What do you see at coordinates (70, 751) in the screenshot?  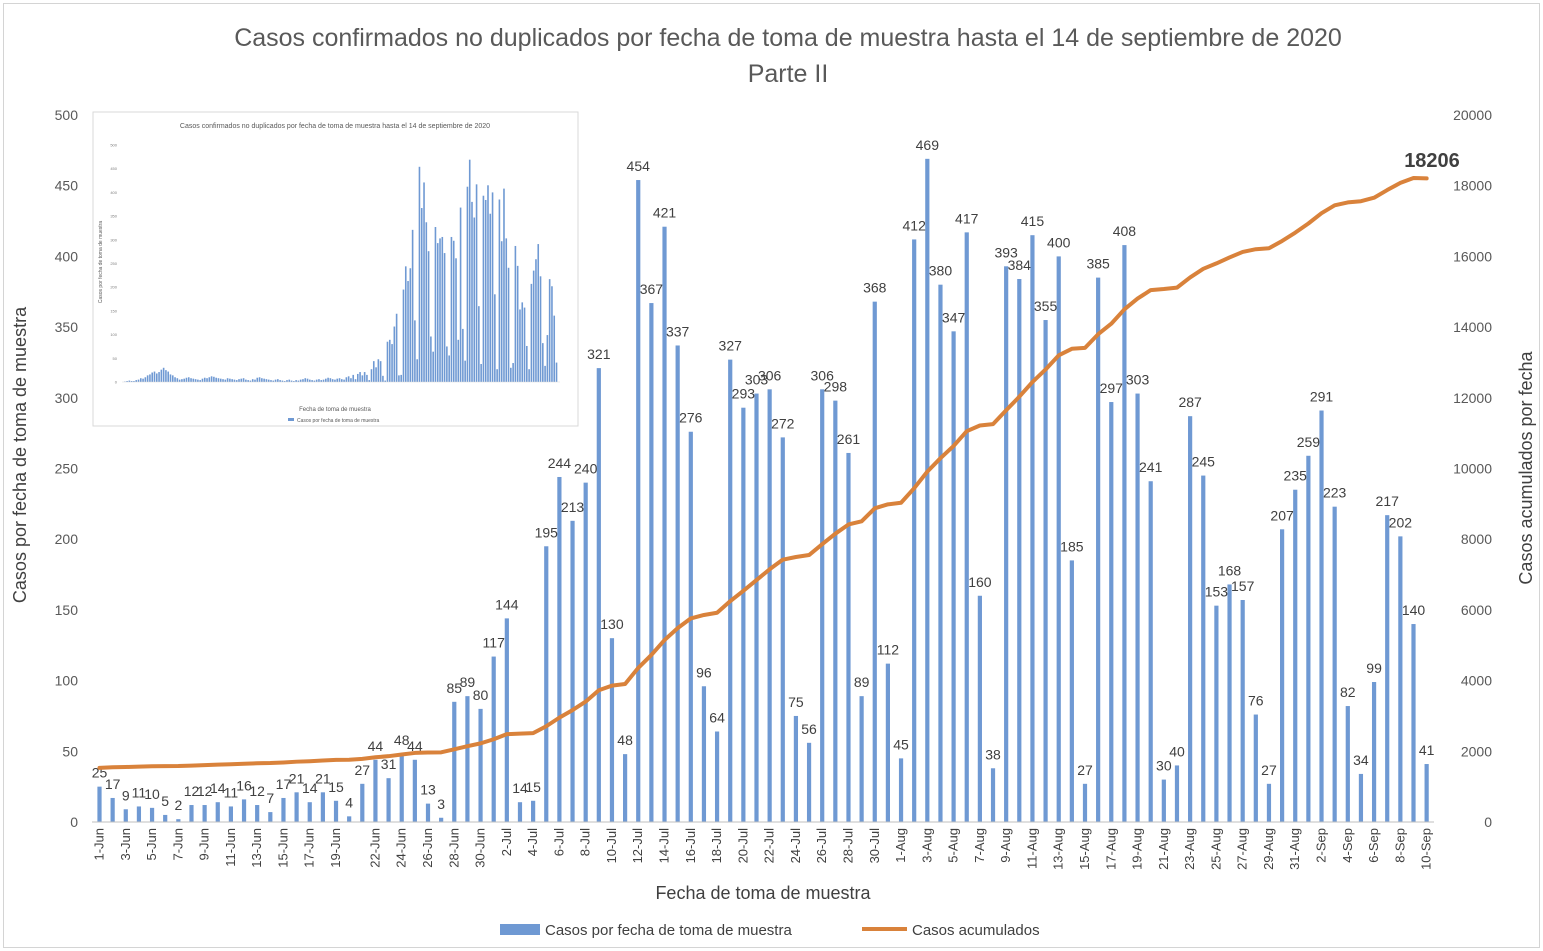 I see `y-left-tick-label: 50` at bounding box center [70, 751].